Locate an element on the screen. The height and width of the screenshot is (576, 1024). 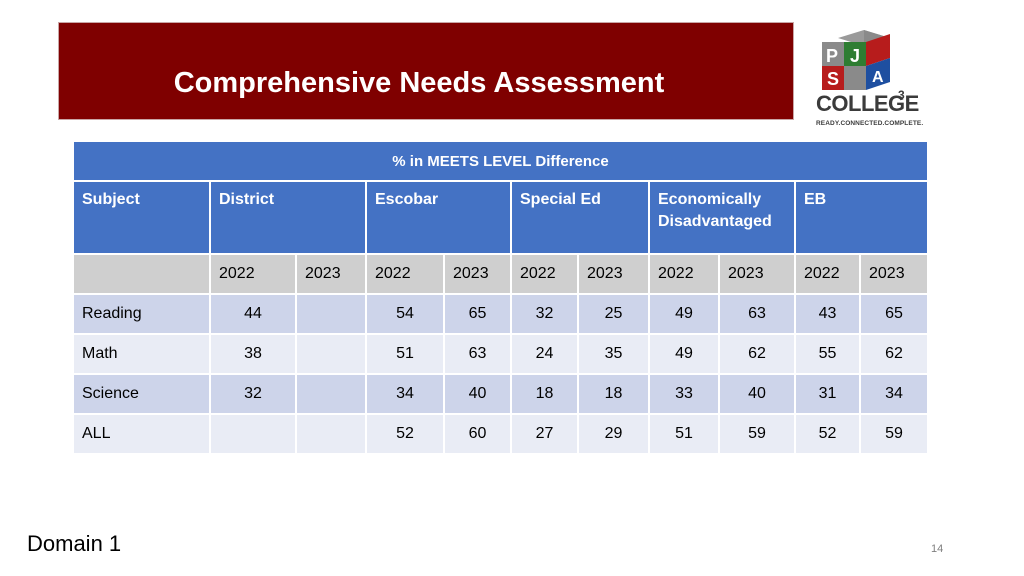
title-band: Comprehensive Needs Assessment is located at coordinates (426, 71).